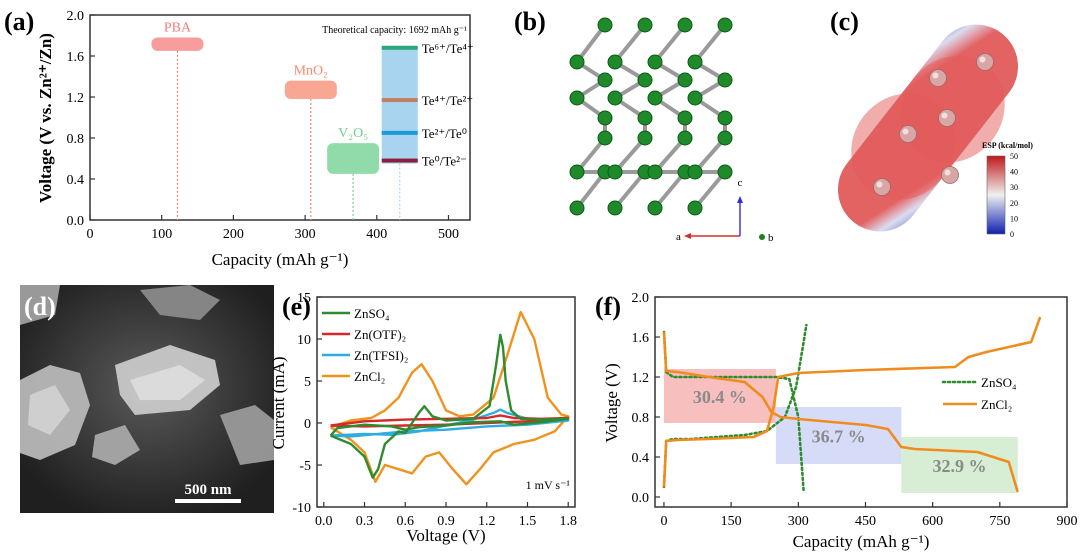 This screenshot has width=1080, height=558. Describe the element at coordinates (307, 403) in the screenshot. I see `y-axis-ticks: -10 -5 0 5 10 15` at that location.